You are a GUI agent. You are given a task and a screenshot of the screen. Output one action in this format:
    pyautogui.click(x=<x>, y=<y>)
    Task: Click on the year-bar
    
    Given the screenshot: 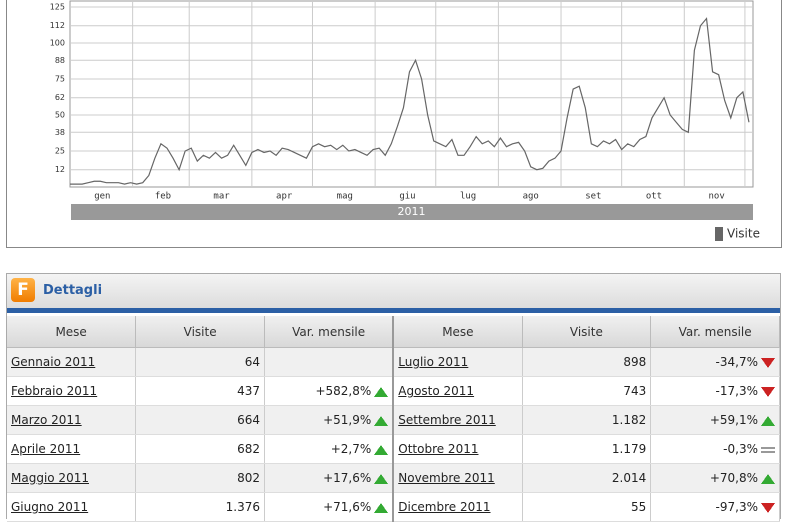 What is the action you would take?
    pyautogui.click(x=412, y=212)
    